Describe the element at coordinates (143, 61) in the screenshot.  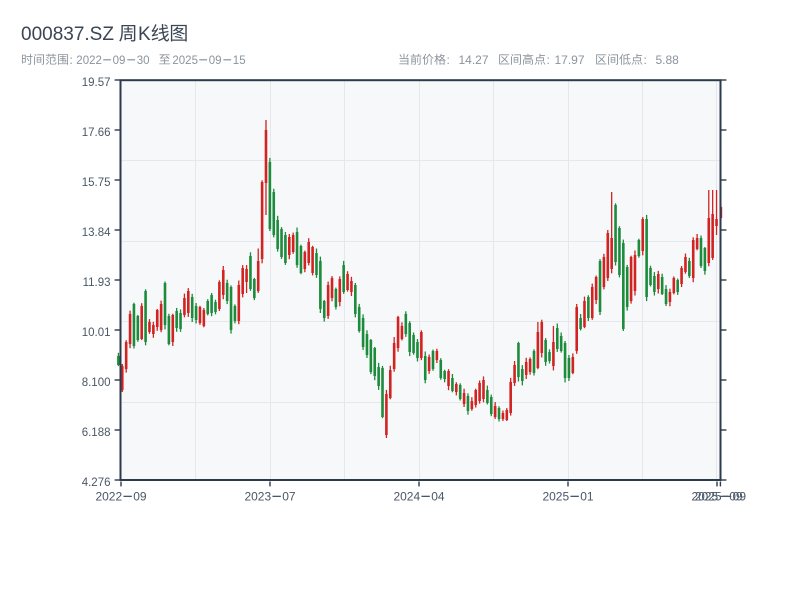
I see `svg-text: 30` at that location.